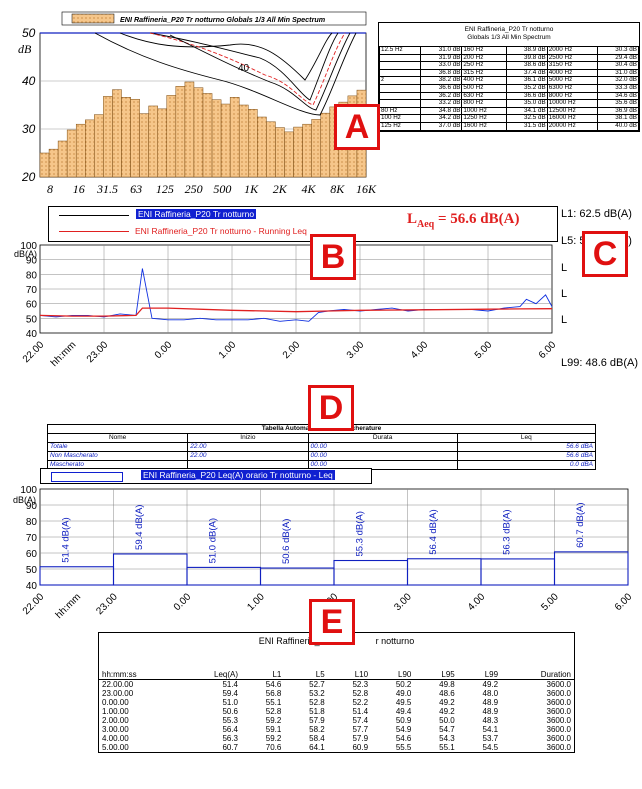  Describe the element at coordinates (107, 604) in the screenshot. I see `hourly-xtick-label: 23.00` at that location.